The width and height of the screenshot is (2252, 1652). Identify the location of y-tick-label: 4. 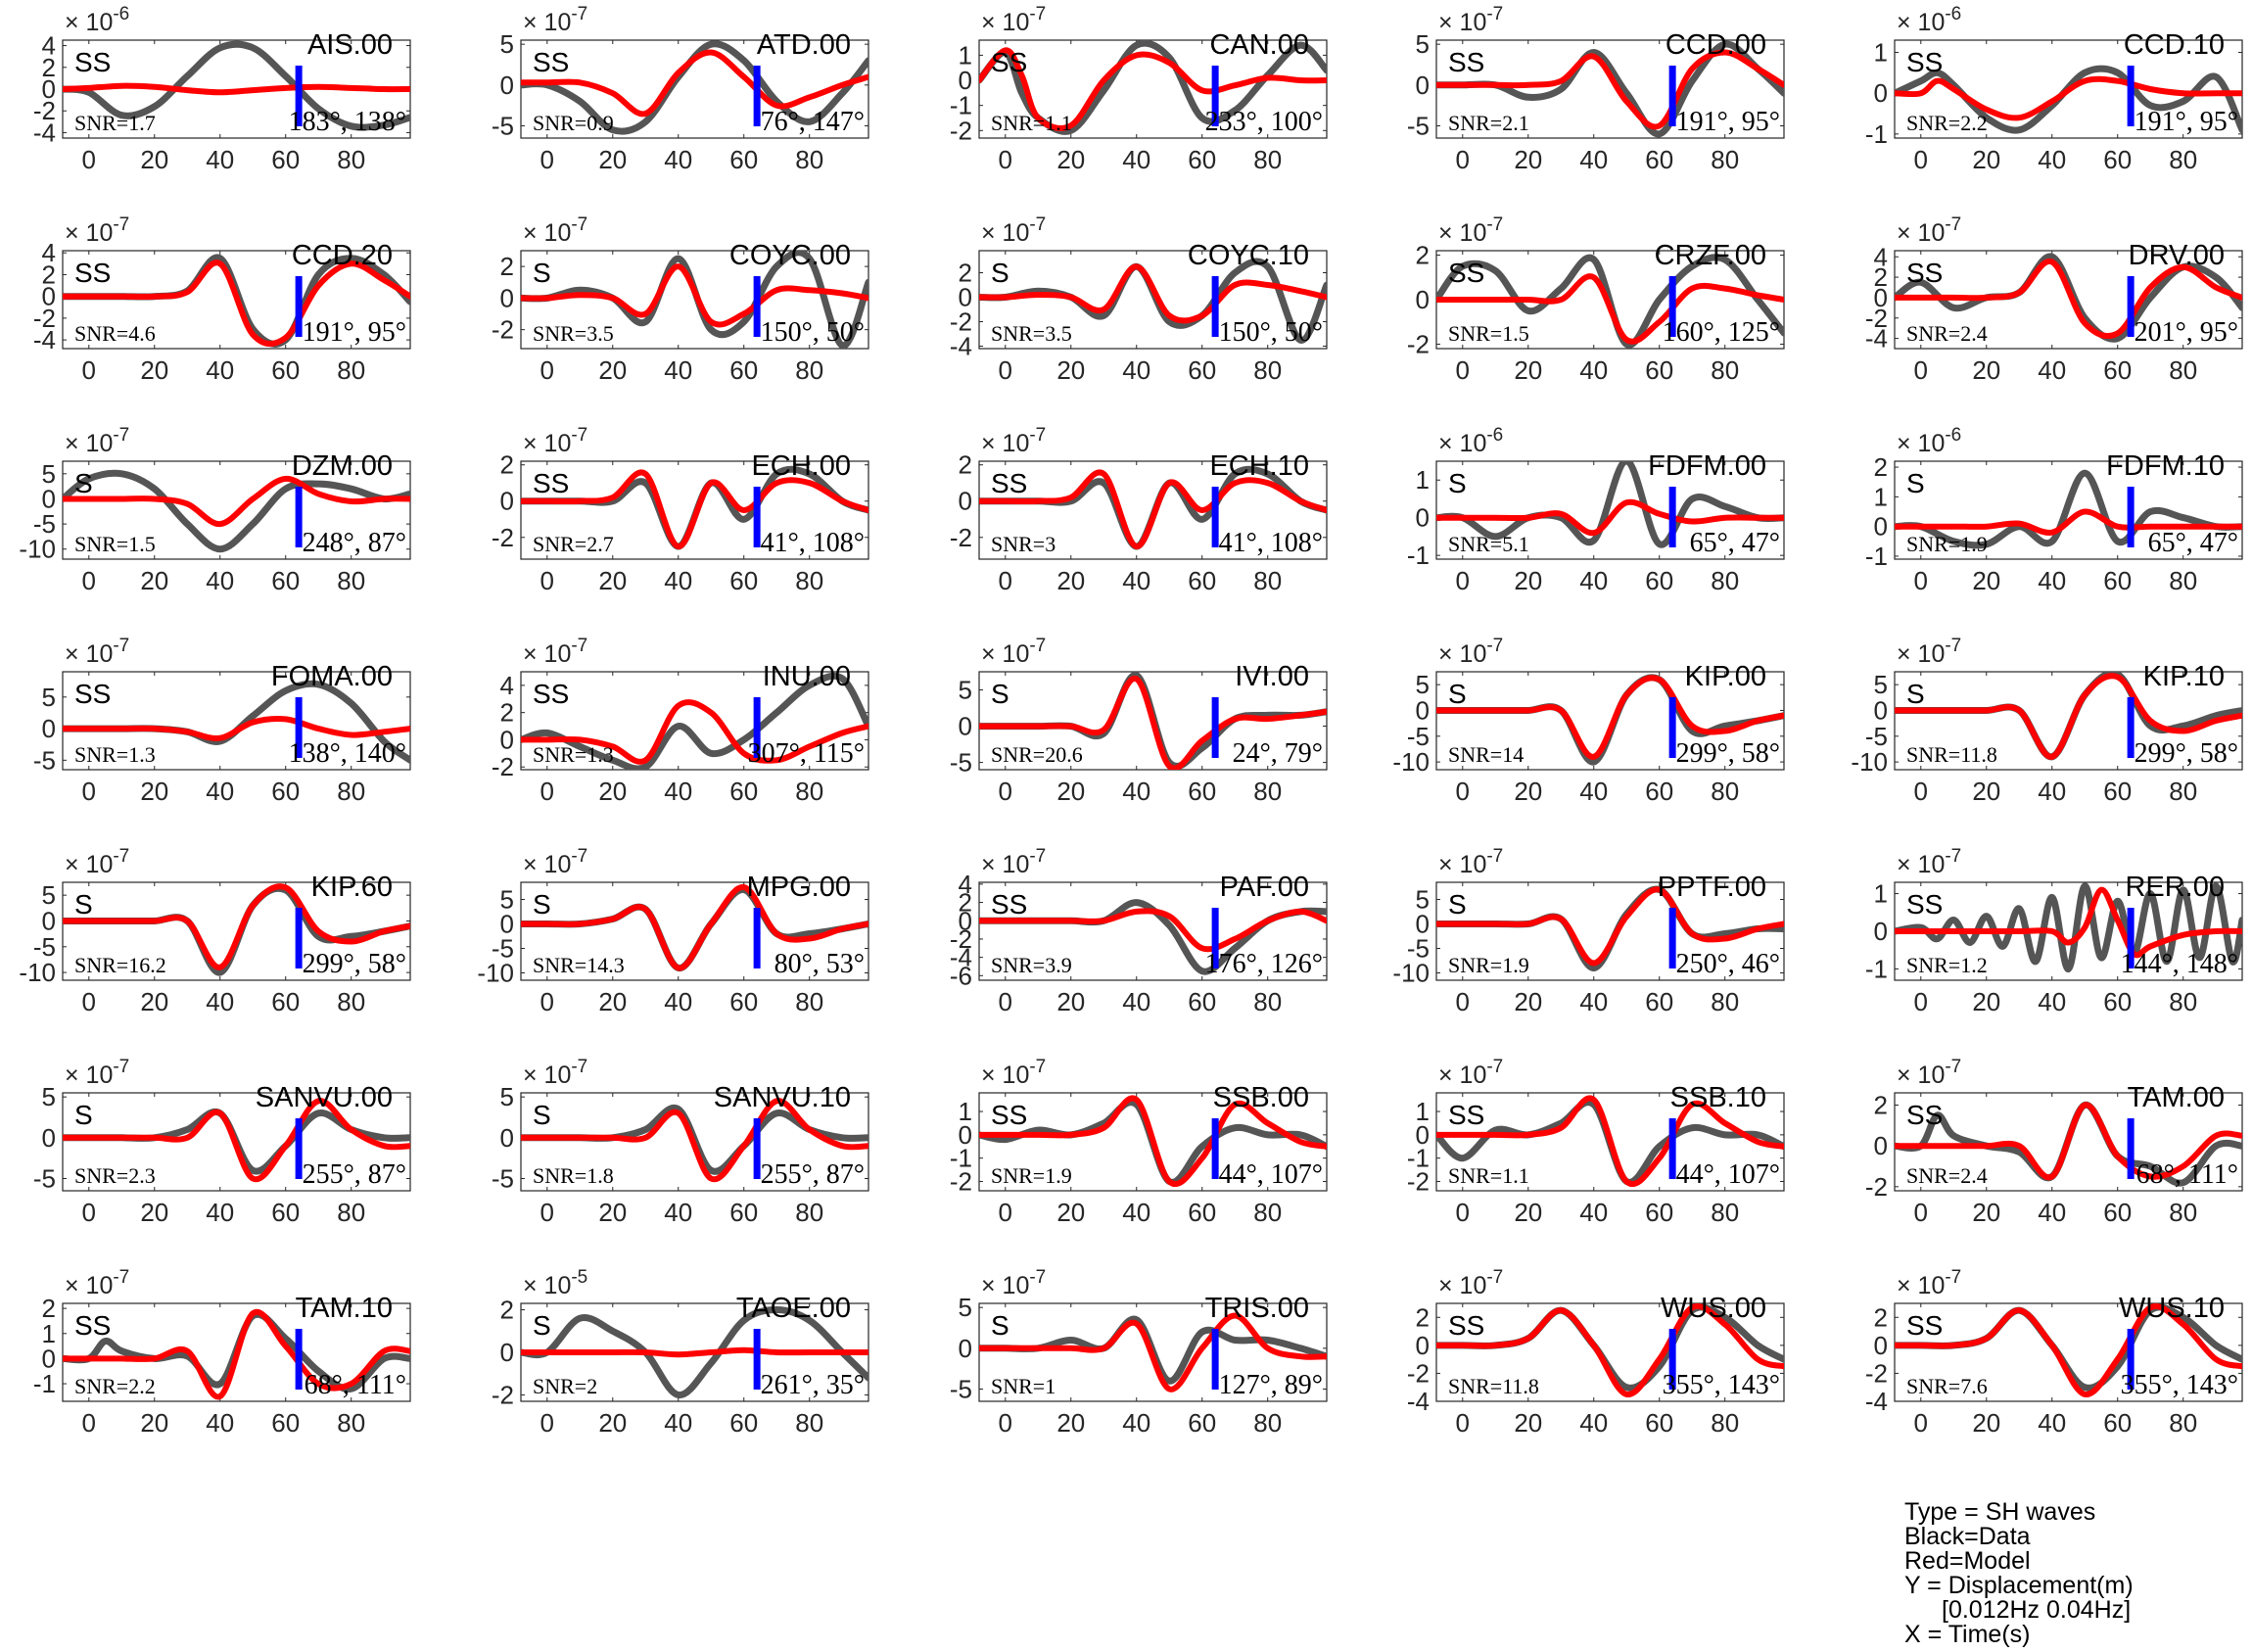
(507, 685).